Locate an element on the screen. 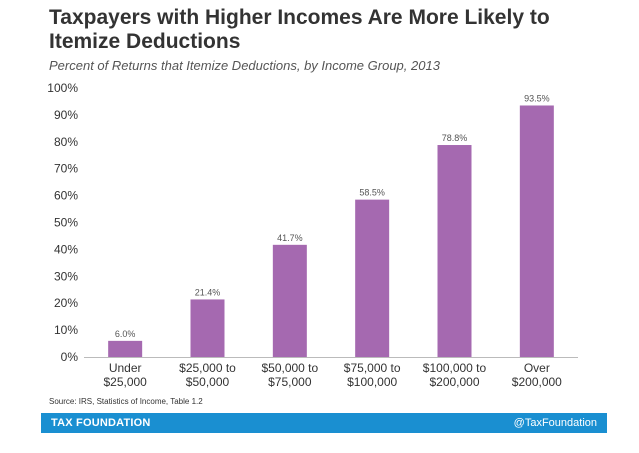 The height and width of the screenshot is (453, 639). y-tick-label: 60% is located at coordinates (66, 196).